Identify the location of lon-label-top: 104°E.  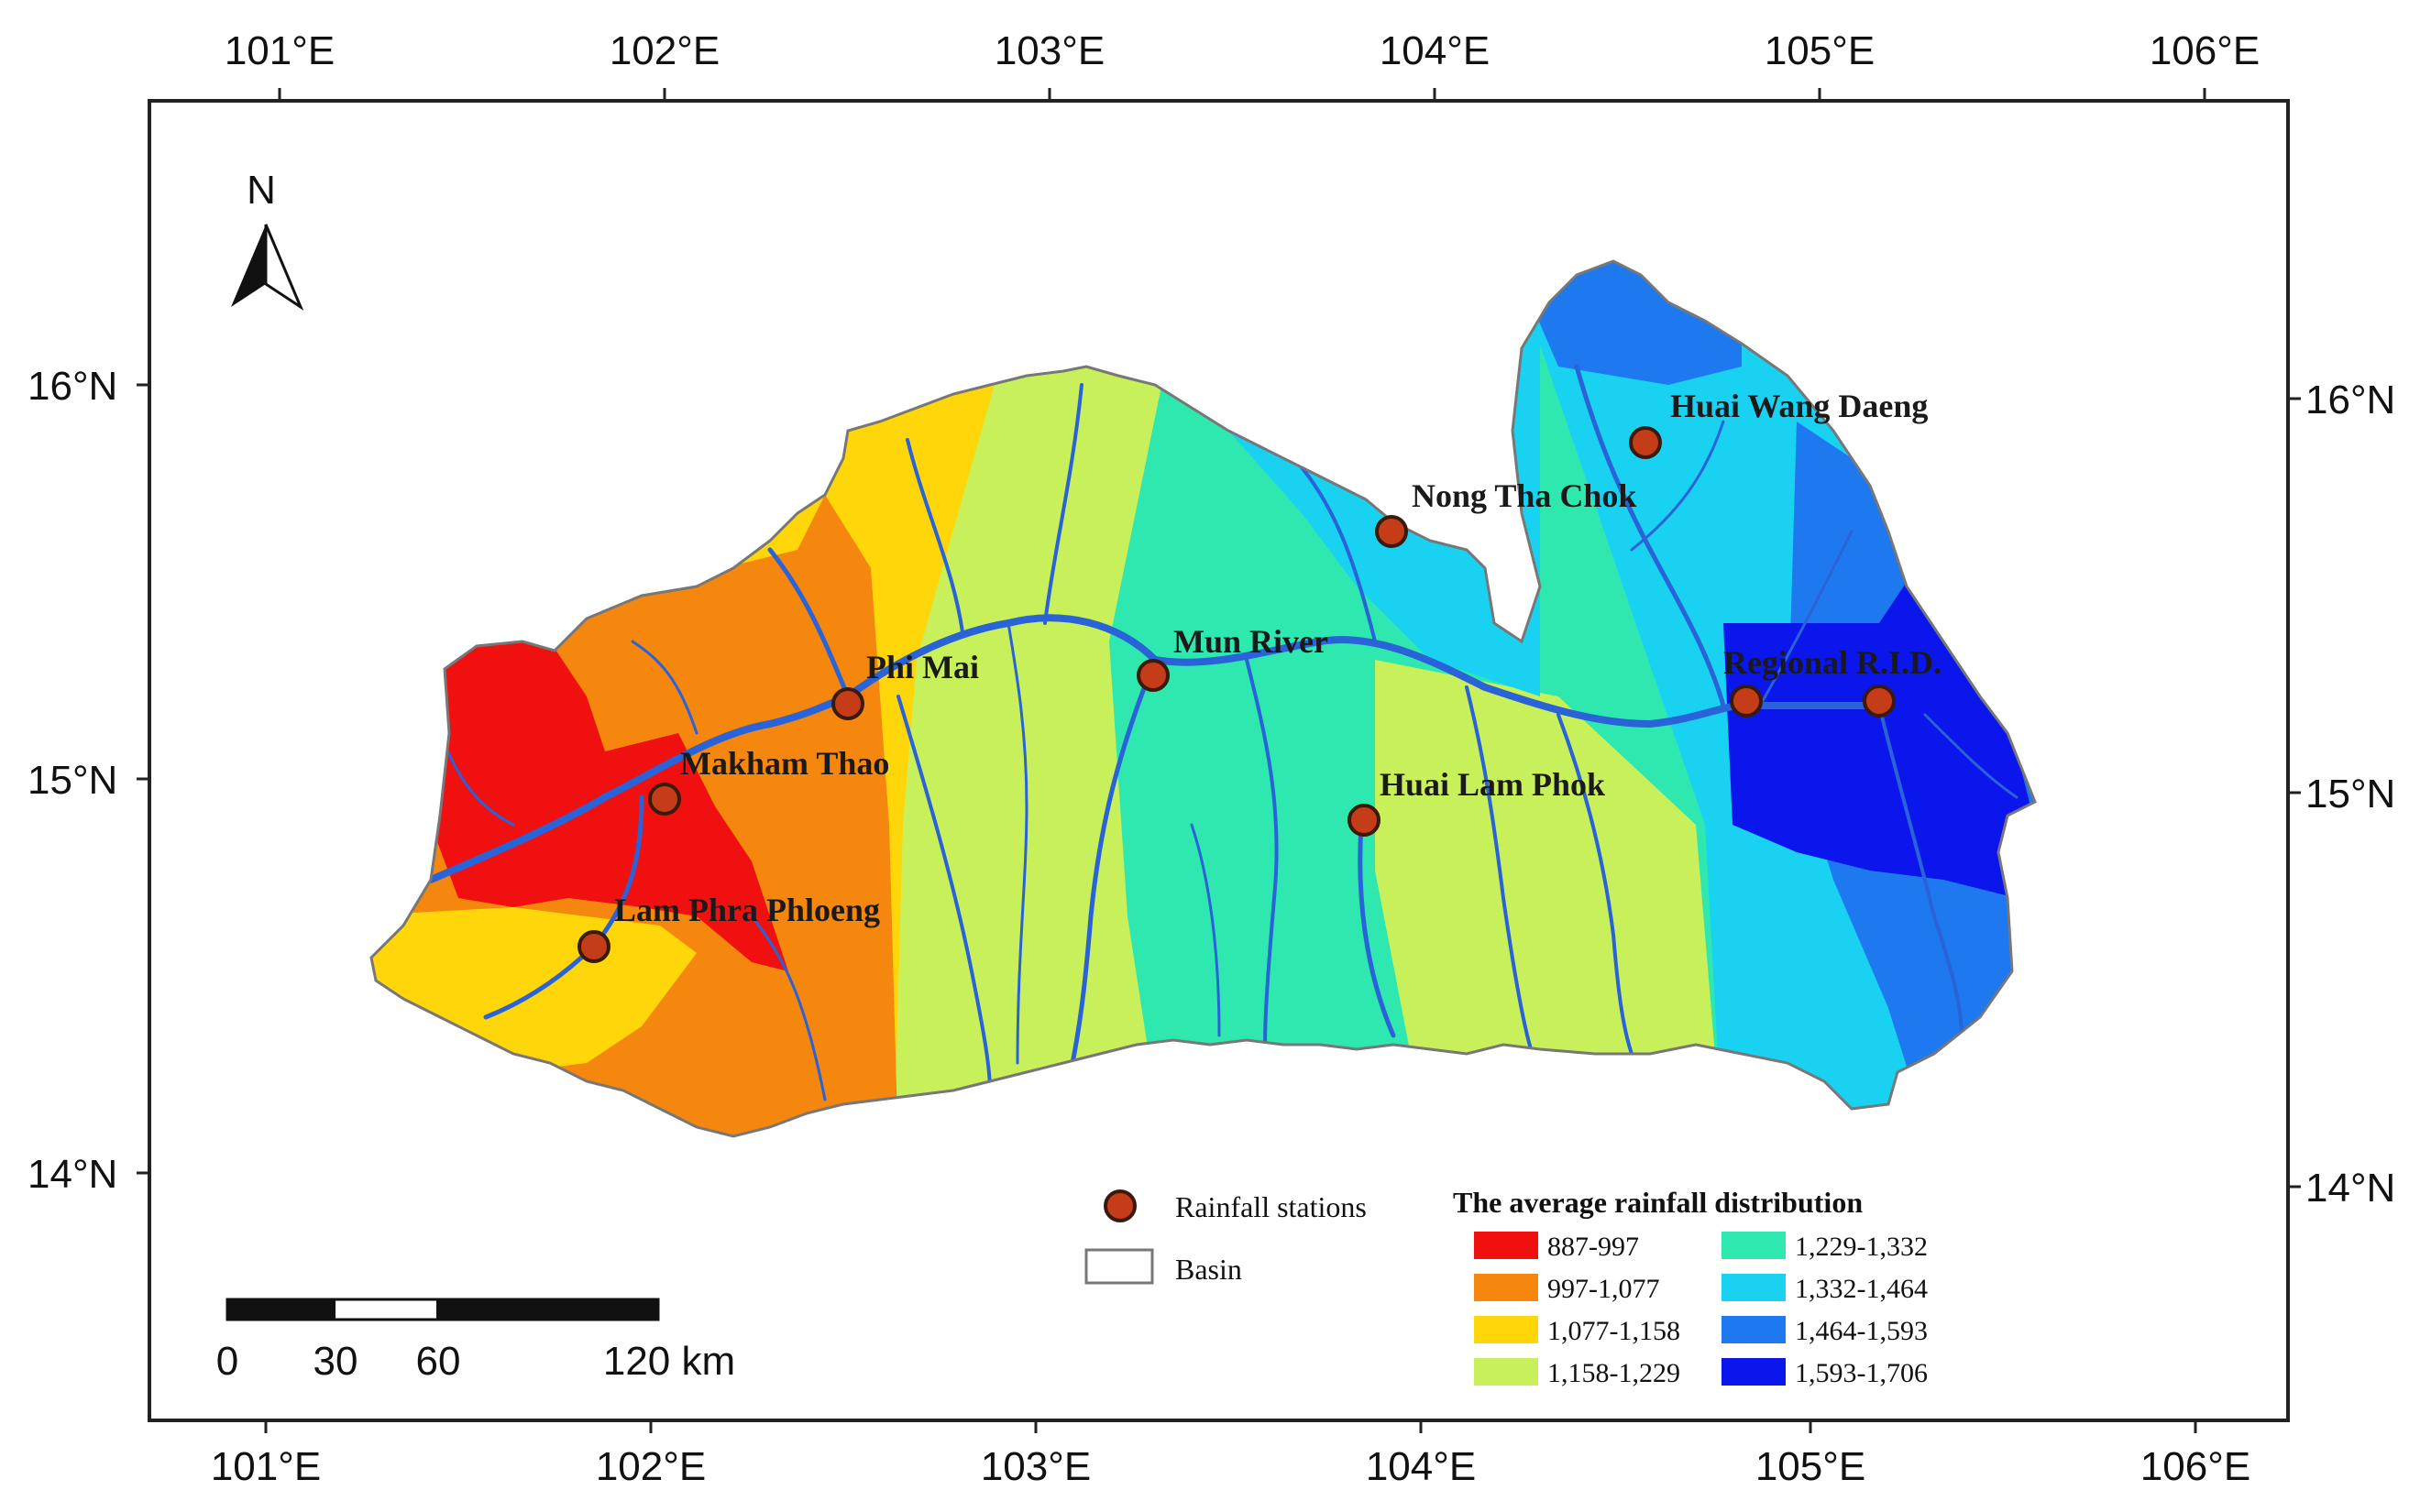
(1435, 50).